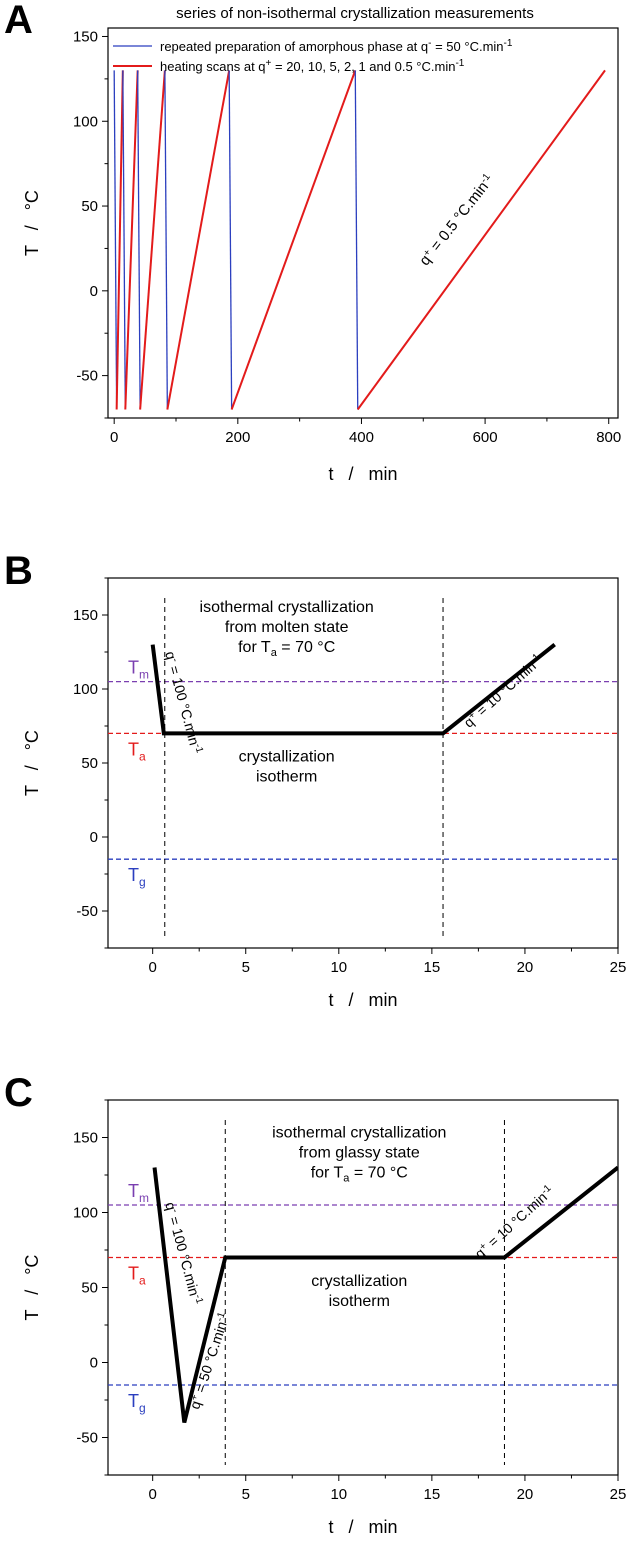  Describe the element at coordinates (237, 437) in the screenshot. I see `x-tick-label: 200` at that location.